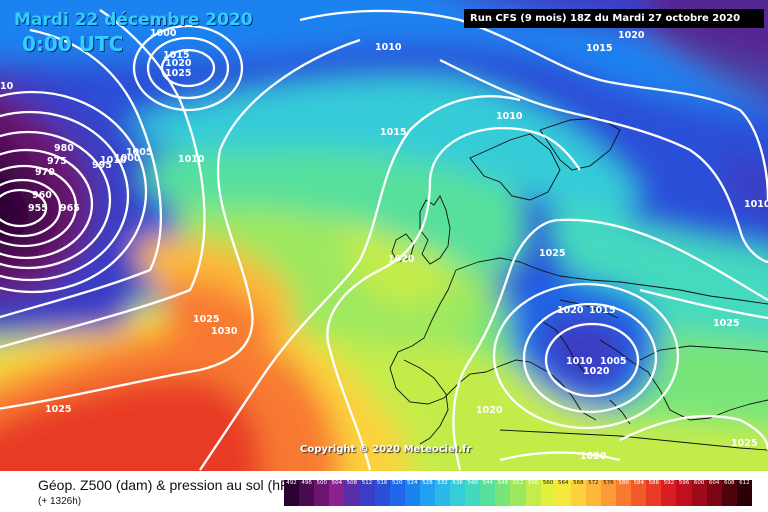 The width and height of the screenshot is (768, 512). I want to click on scale-label: 608, so click(729, 483).